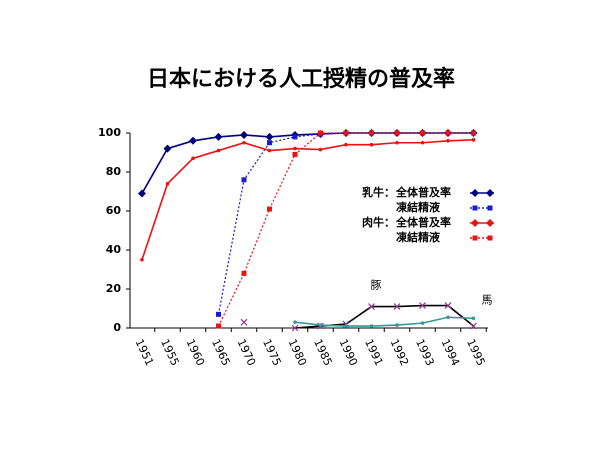  Describe the element at coordinates (425, 352) in the screenshot. I see `x-tick-label: 1993` at that location.